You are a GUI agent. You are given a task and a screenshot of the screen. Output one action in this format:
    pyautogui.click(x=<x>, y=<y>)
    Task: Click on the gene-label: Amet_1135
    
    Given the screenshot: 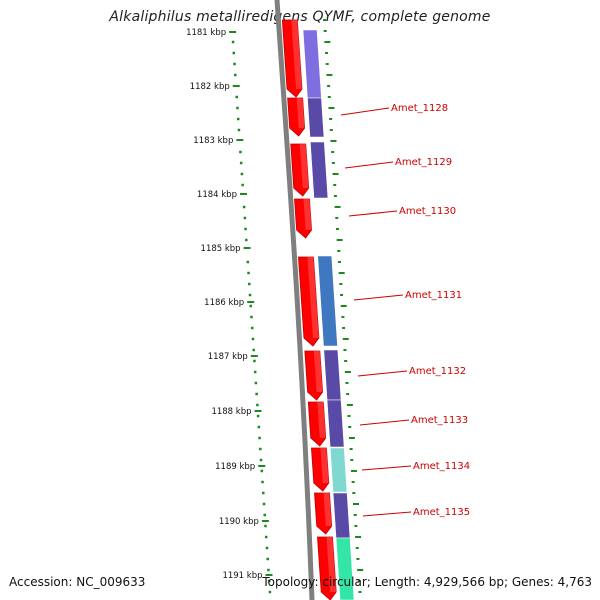 What is the action you would take?
    pyautogui.click(x=441, y=512)
    